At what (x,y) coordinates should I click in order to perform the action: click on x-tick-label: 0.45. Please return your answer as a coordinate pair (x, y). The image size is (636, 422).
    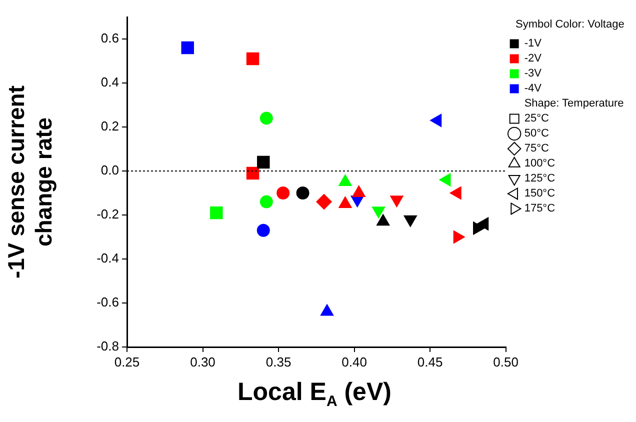
    Looking at the image, I should click on (430, 362).